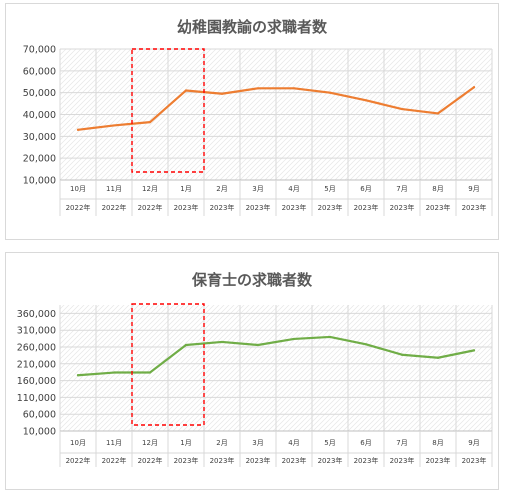 The image size is (505, 493). What do you see at coordinates (252, 27) in the screenshot?
I see `chart-title: 幼稚園教諭の求職者数` at bounding box center [252, 27].